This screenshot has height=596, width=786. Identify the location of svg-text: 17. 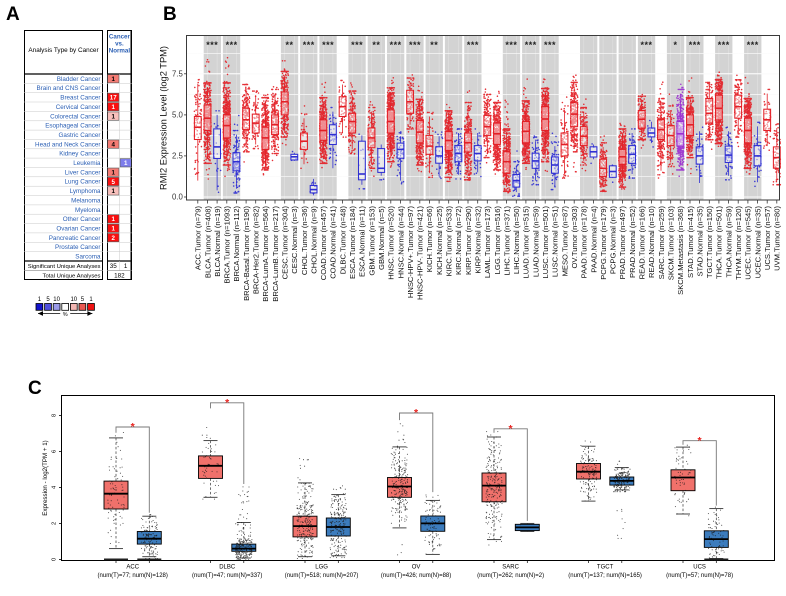
(113, 98).